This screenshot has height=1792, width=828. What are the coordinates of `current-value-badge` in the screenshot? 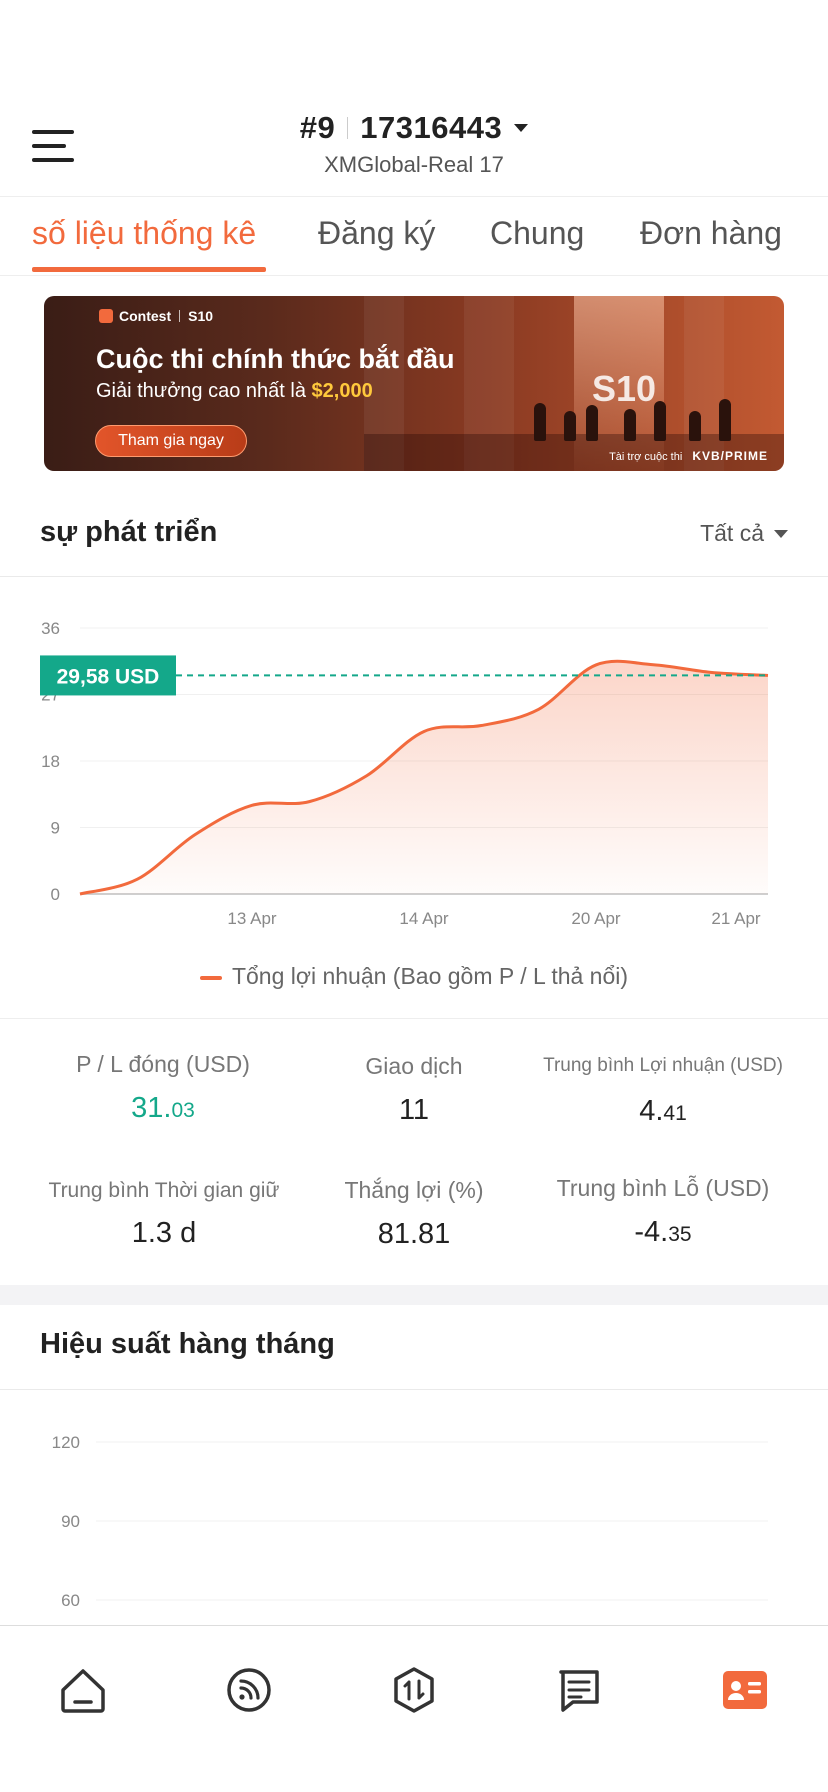 It's located at (108, 675).